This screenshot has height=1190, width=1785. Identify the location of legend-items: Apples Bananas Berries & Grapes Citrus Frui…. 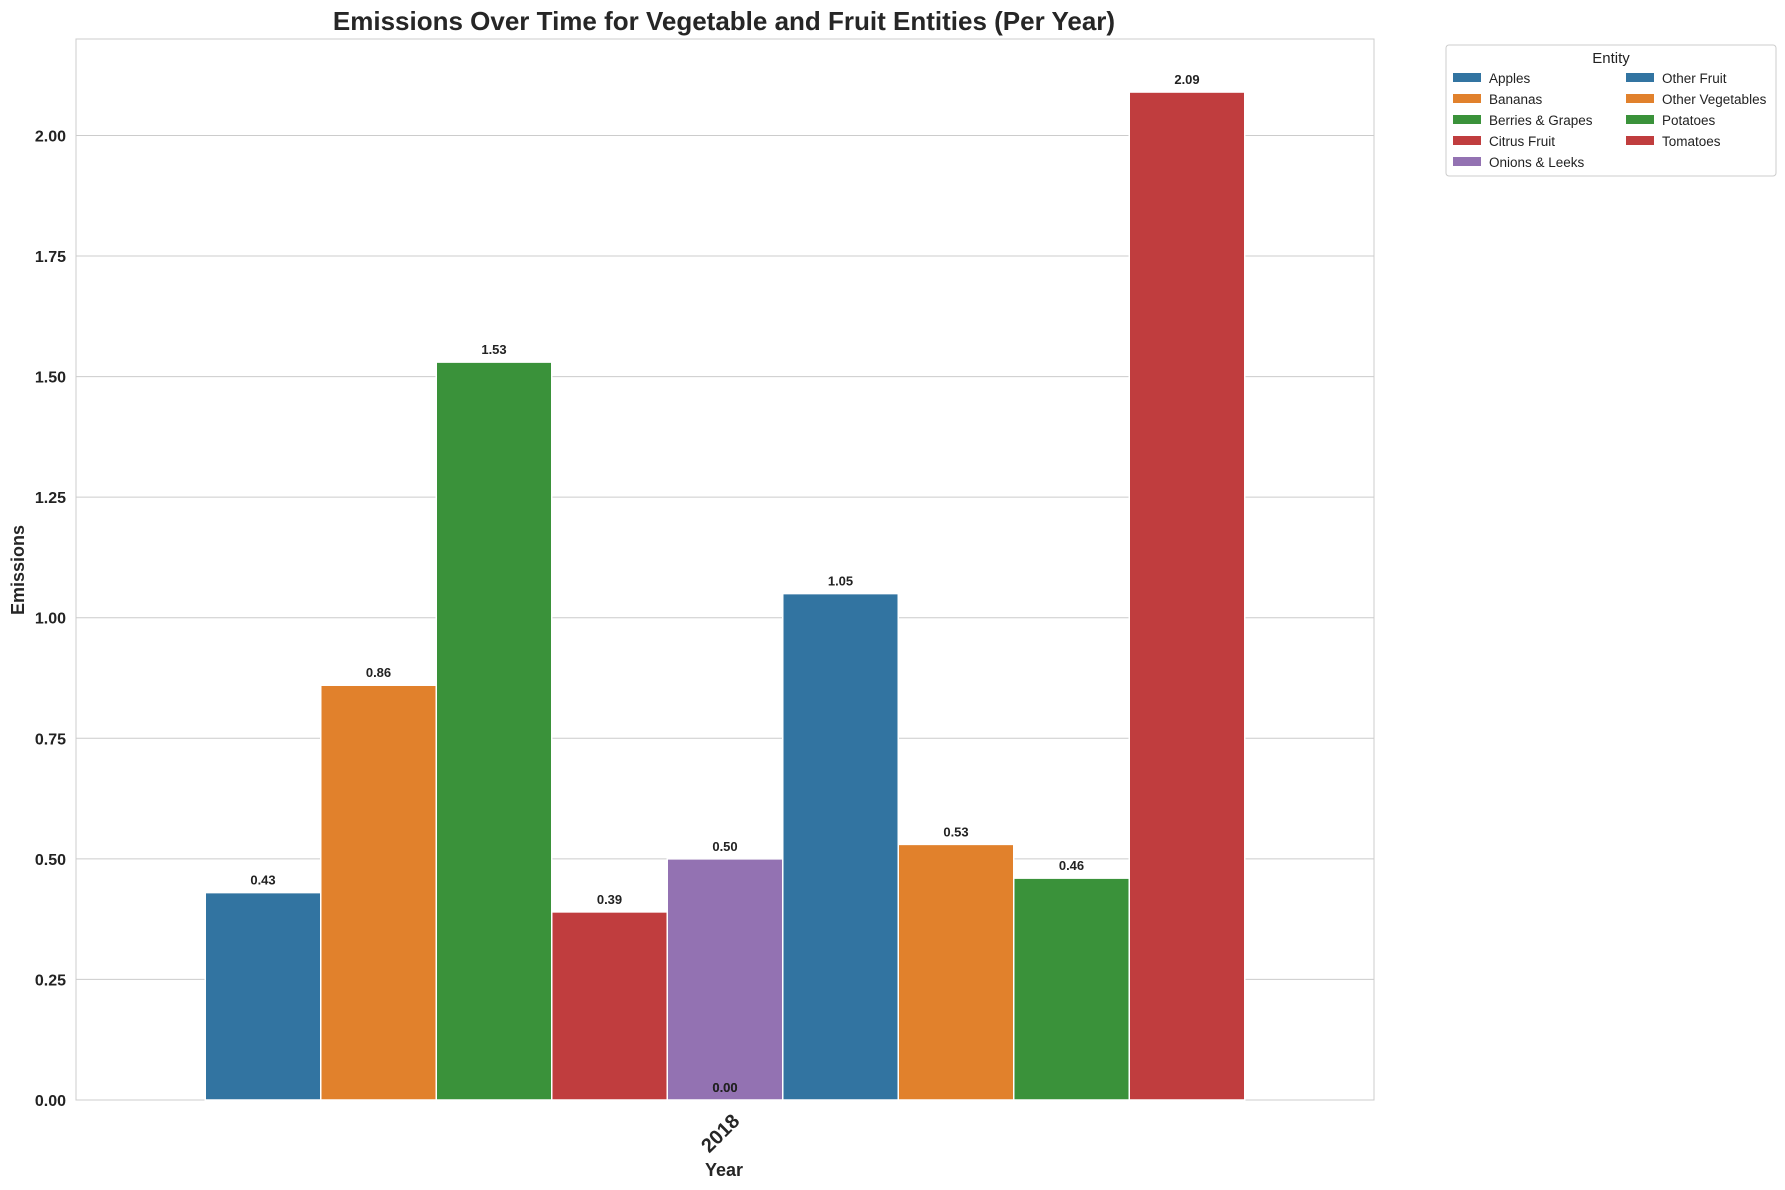
(1610, 120).